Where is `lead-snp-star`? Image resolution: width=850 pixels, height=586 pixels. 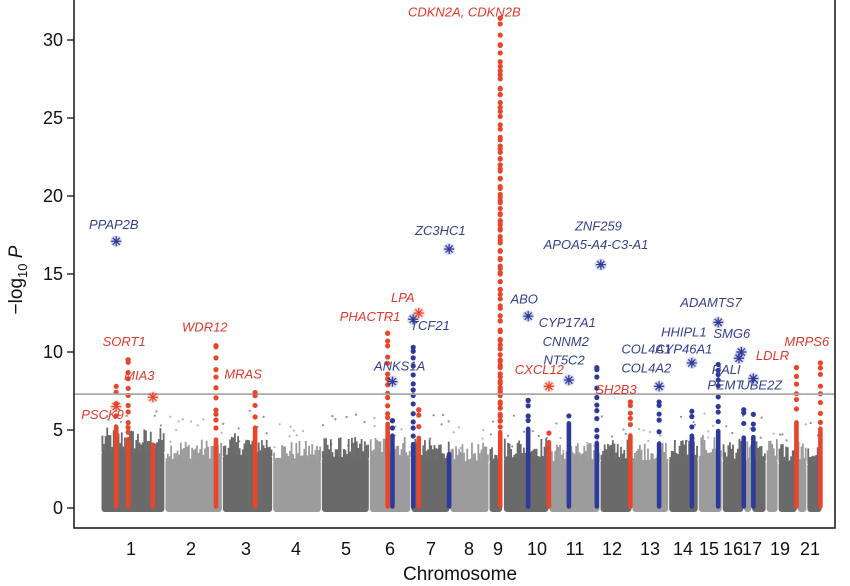
lead-snp-star is located at coordinates (152, 397).